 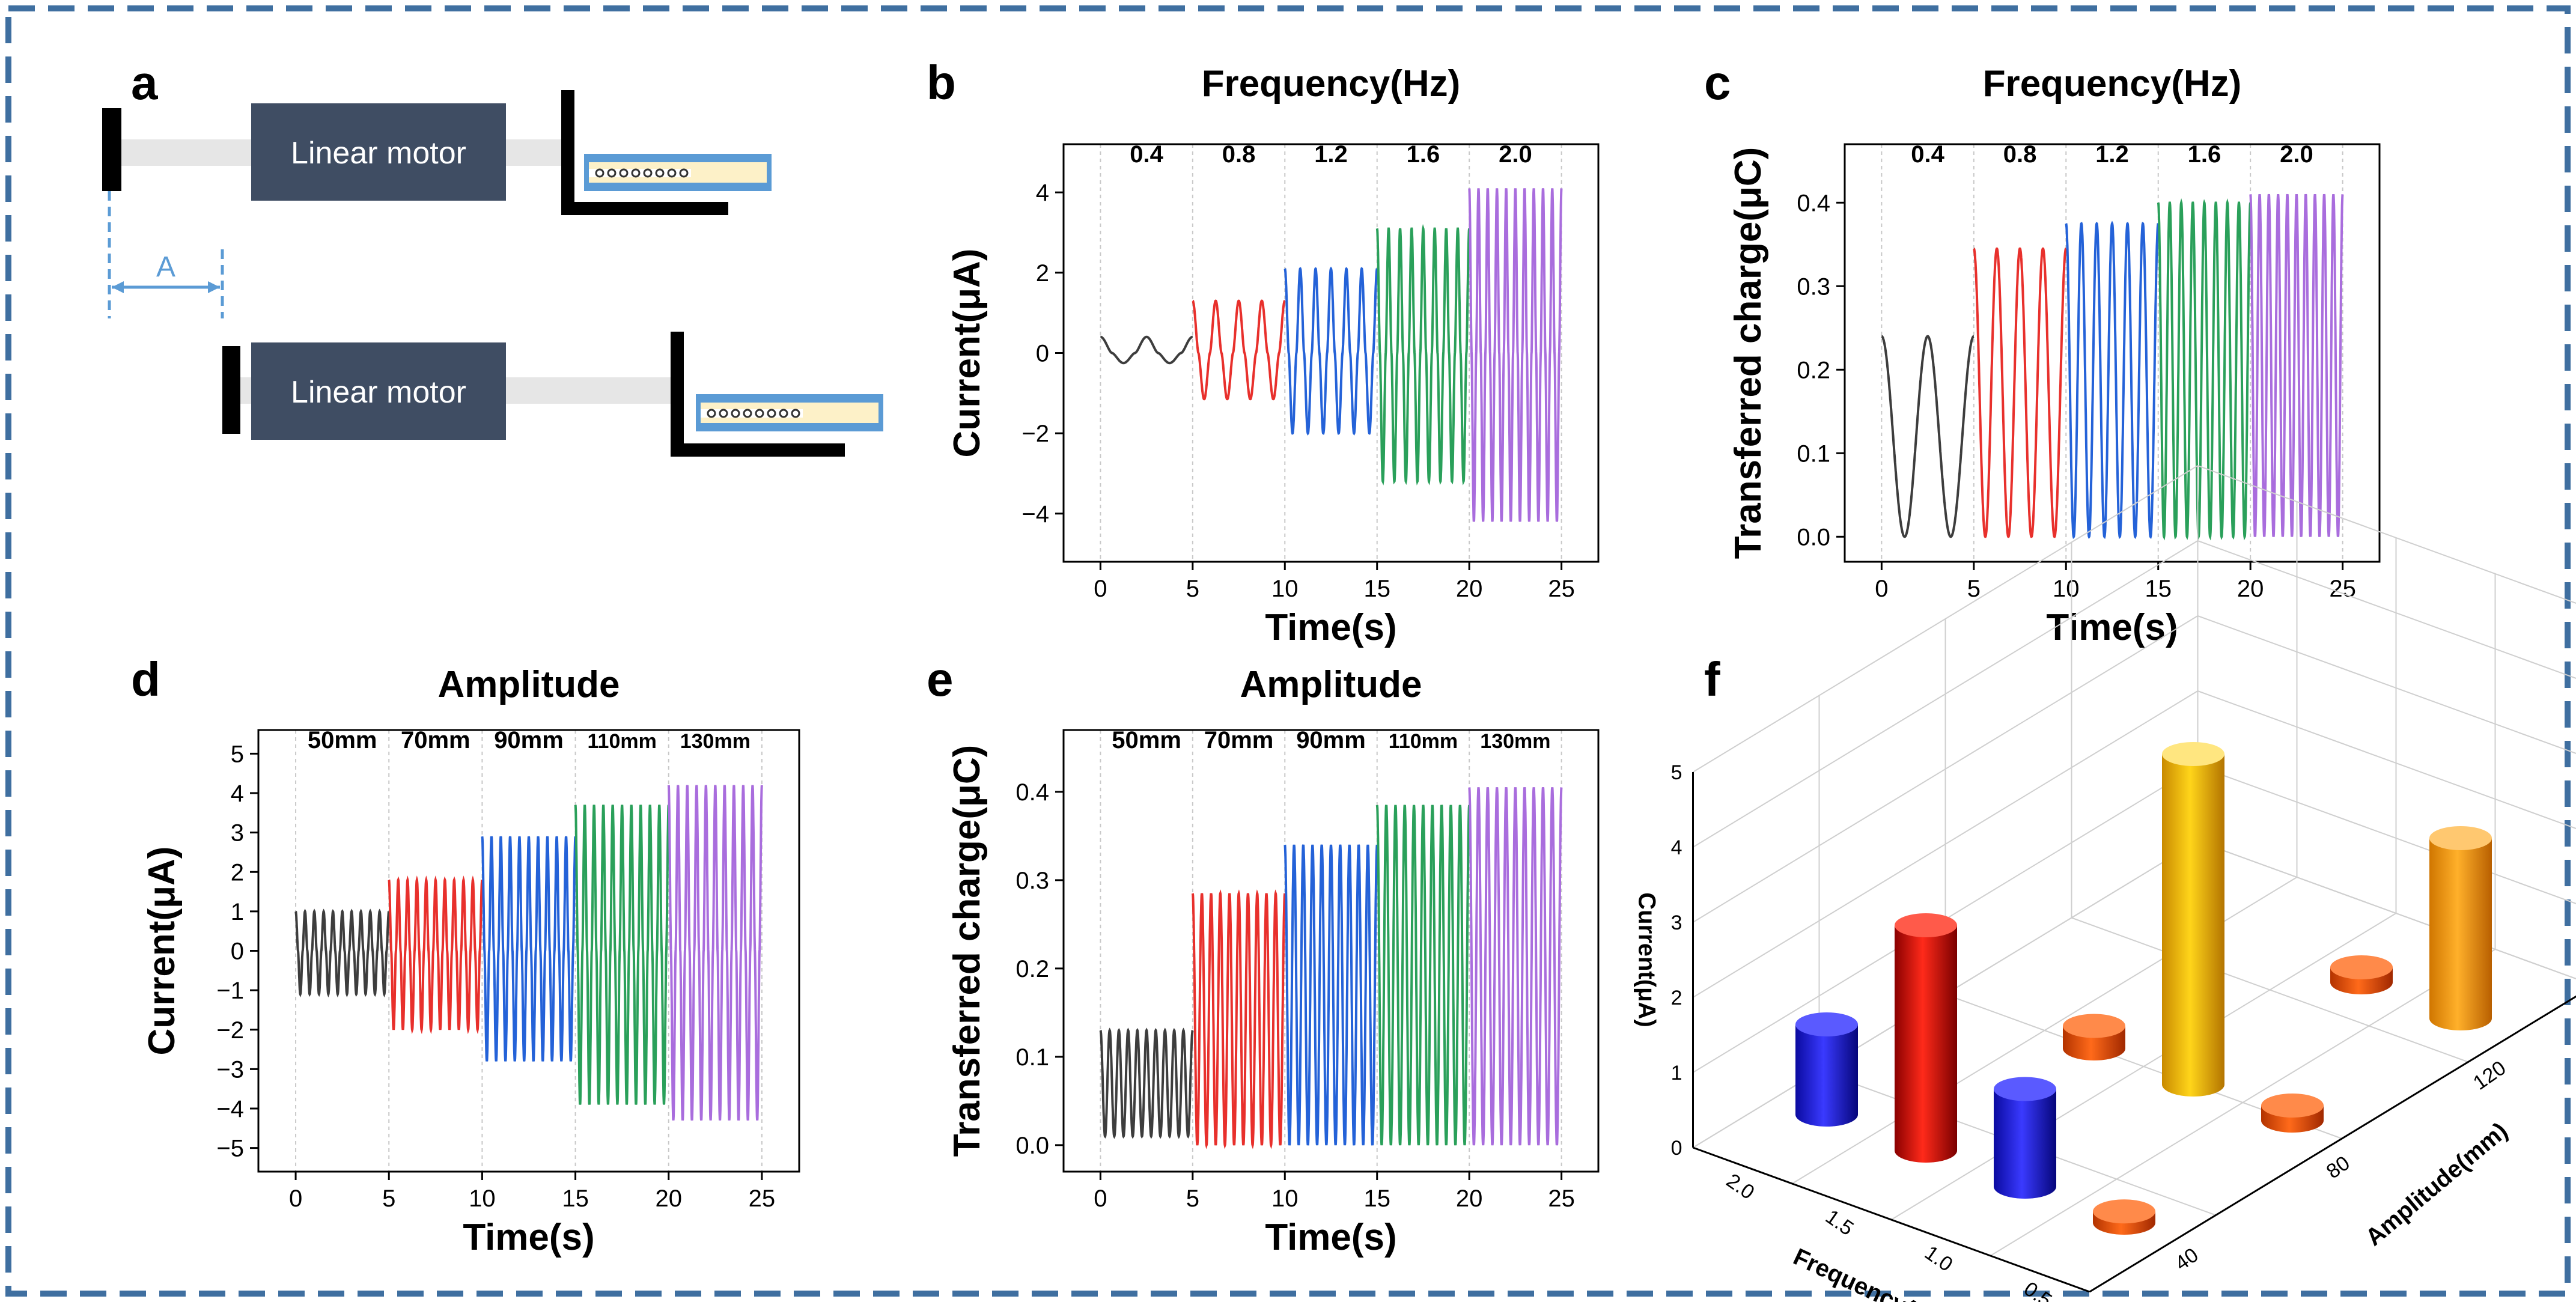 I want to click on freq-tick-label: 0.5, so click(x=2038, y=1289).